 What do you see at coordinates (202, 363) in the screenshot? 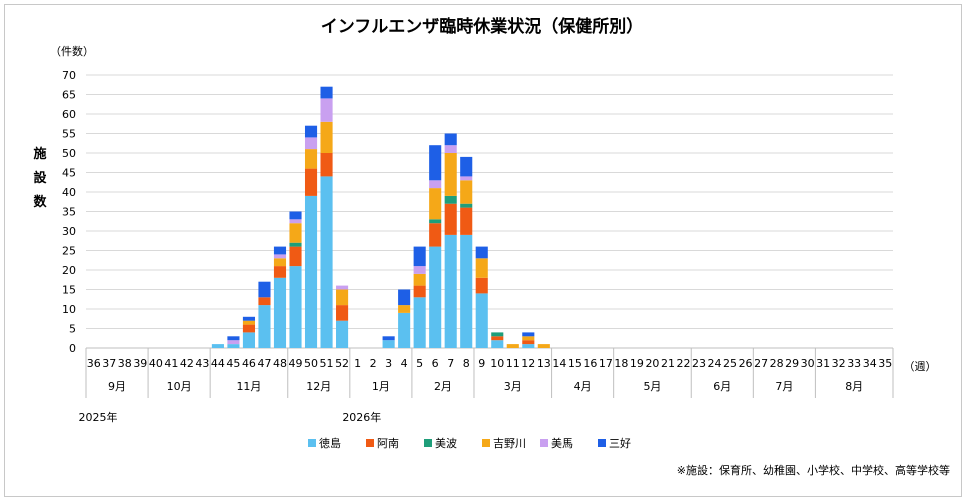
I see `x-tick-label: 43` at bounding box center [202, 363].